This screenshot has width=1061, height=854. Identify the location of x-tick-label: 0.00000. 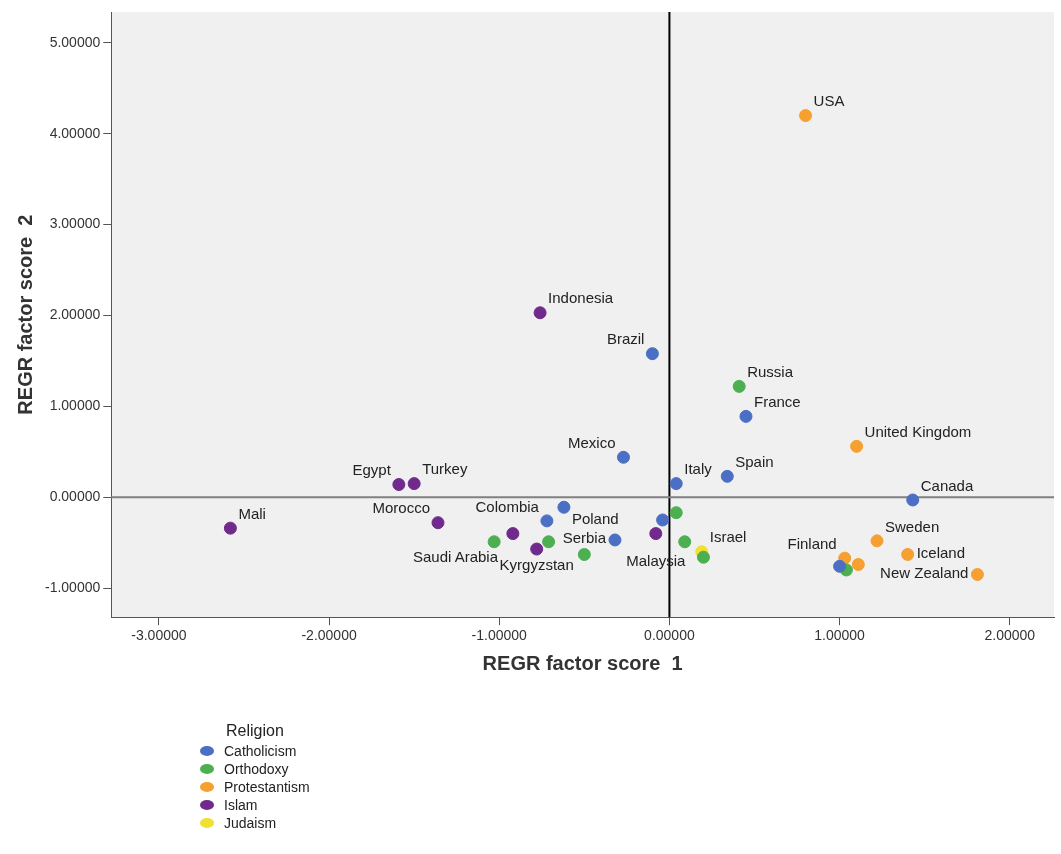
(669, 635).